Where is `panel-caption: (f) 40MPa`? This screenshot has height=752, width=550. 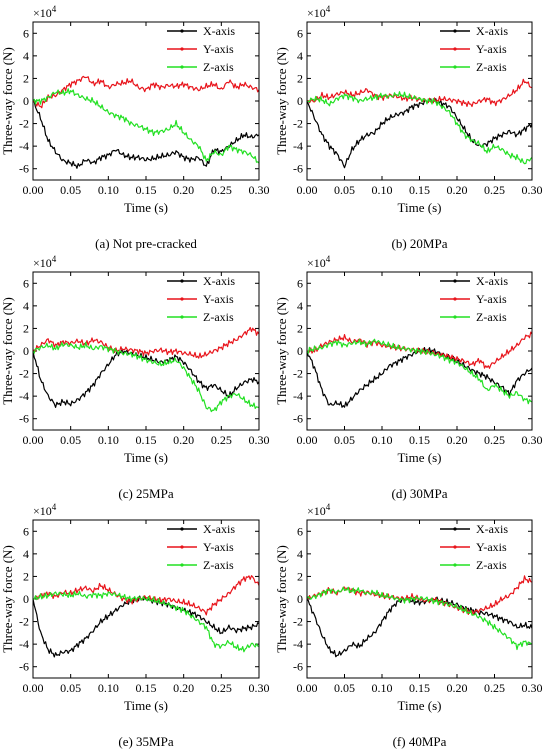 panel-caption: (f) 40MPa is located at coordinates (420, 741).